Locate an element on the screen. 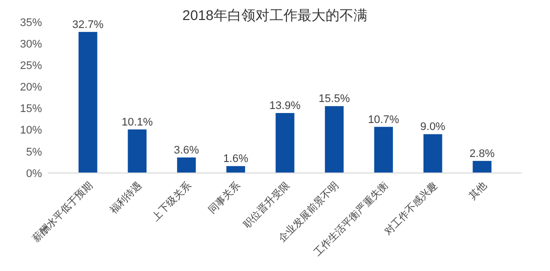 The height and width of the screenshot is (271, 550). y-tick-label: 10% is located at coordinates (31, 130).